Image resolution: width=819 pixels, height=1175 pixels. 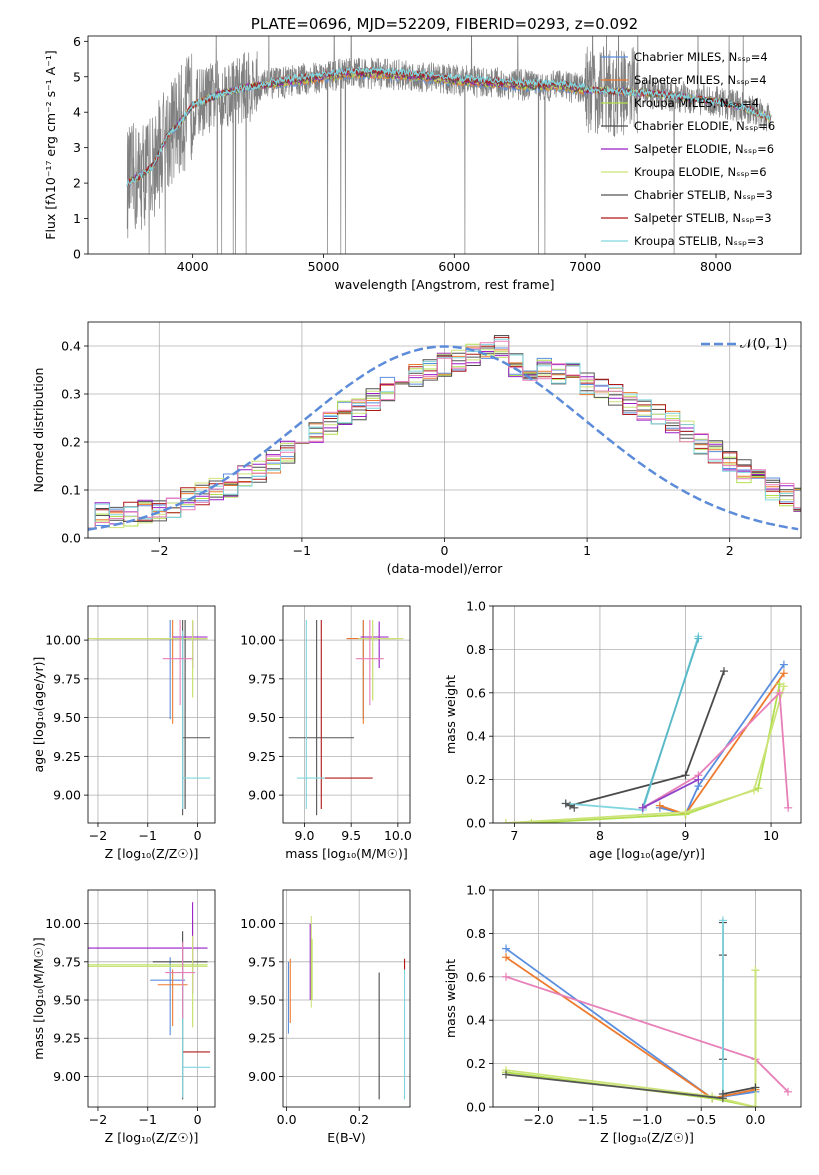 What do you see at coordinates (98, 1119) in the screenshot?
I see `tick-label-x: −2` at bounding box center [98, 1119].